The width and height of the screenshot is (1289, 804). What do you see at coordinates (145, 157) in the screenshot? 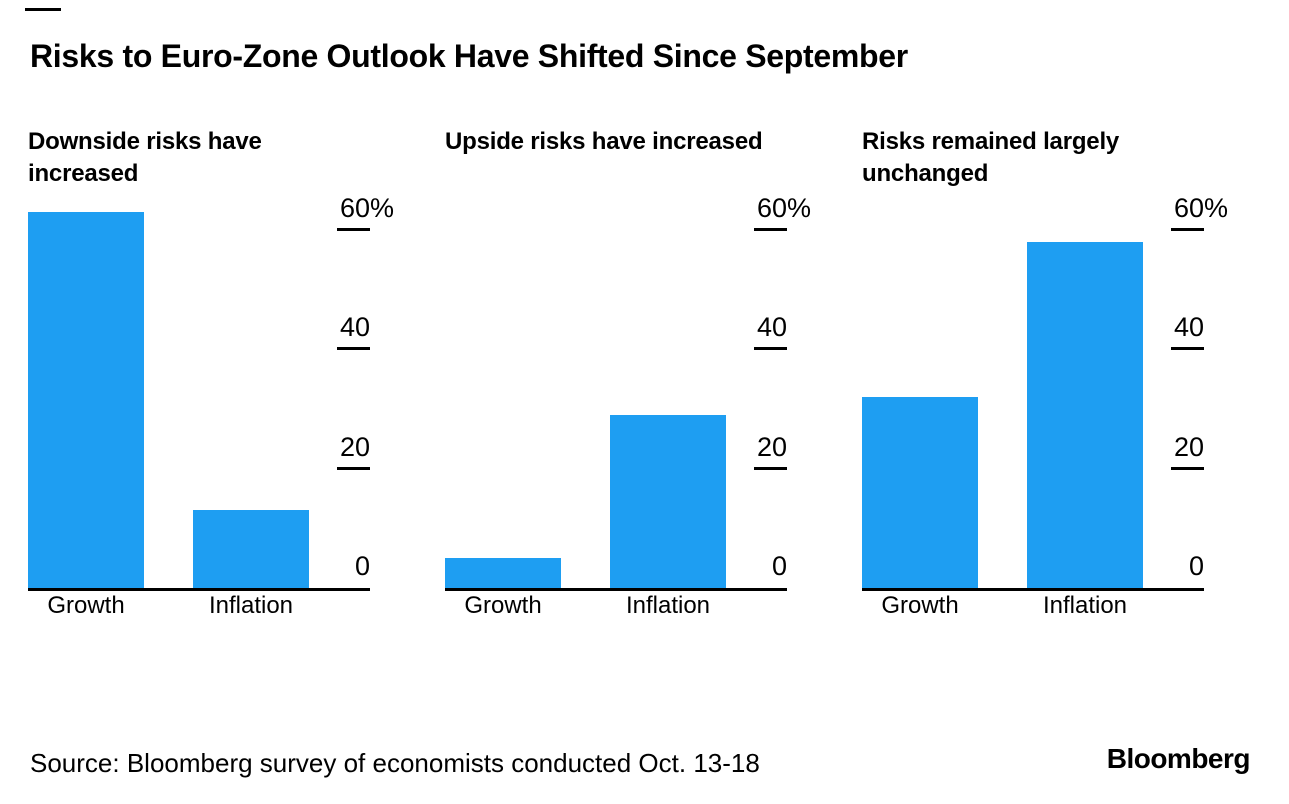
I see `panel-subtitle: Downside risks have increased` at bounding box center [145, 157].